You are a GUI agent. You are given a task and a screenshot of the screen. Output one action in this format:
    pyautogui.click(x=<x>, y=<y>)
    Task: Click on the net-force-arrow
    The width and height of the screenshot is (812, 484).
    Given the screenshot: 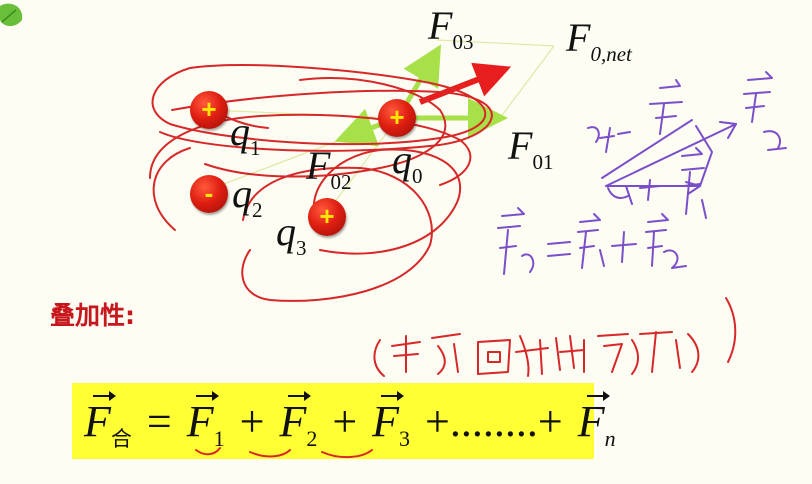 What is the action you would take?
    pyautogui.click(x=465, y=83)
    